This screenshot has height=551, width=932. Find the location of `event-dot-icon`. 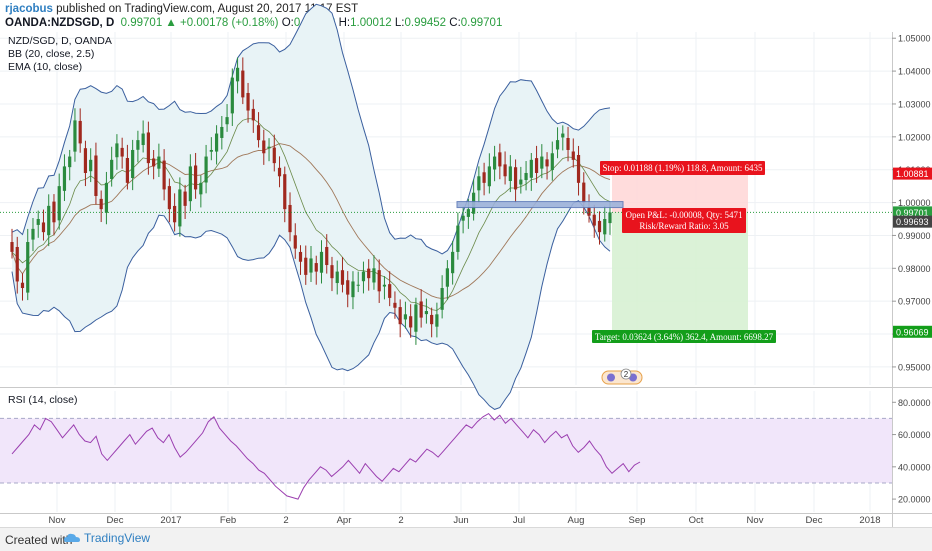

event-dot-icon is located at coordinates (611, 378).